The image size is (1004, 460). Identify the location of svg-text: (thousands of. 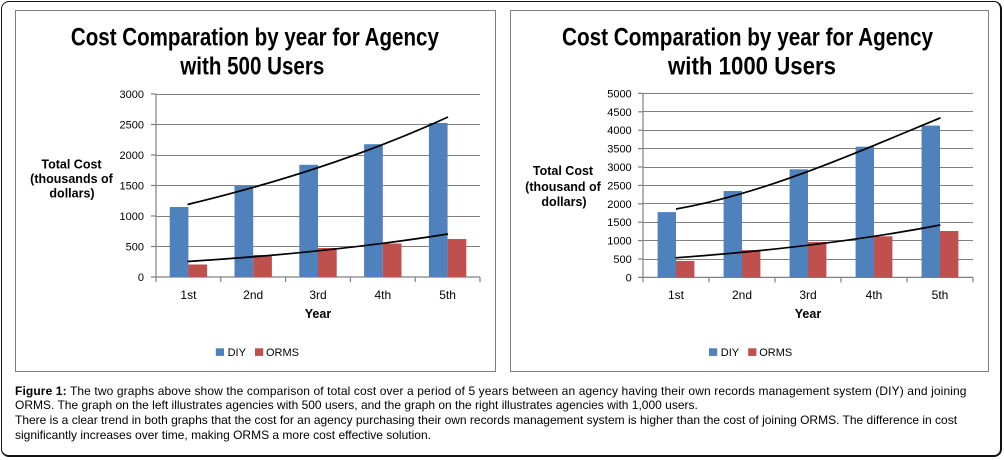
(71, 179).